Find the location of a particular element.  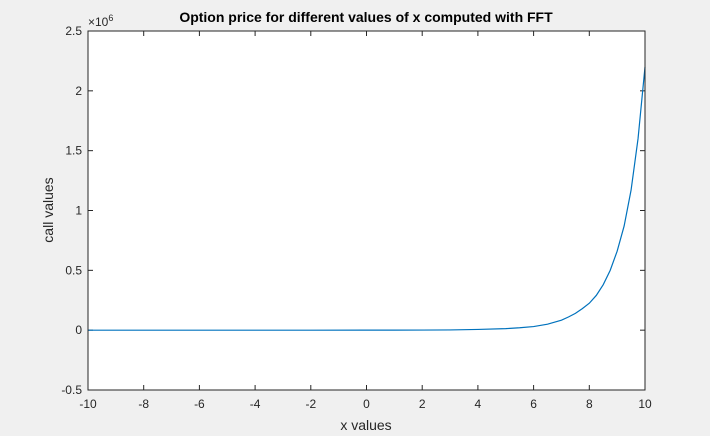

y-tick-label: 1 is located at coordinates (78, 211).